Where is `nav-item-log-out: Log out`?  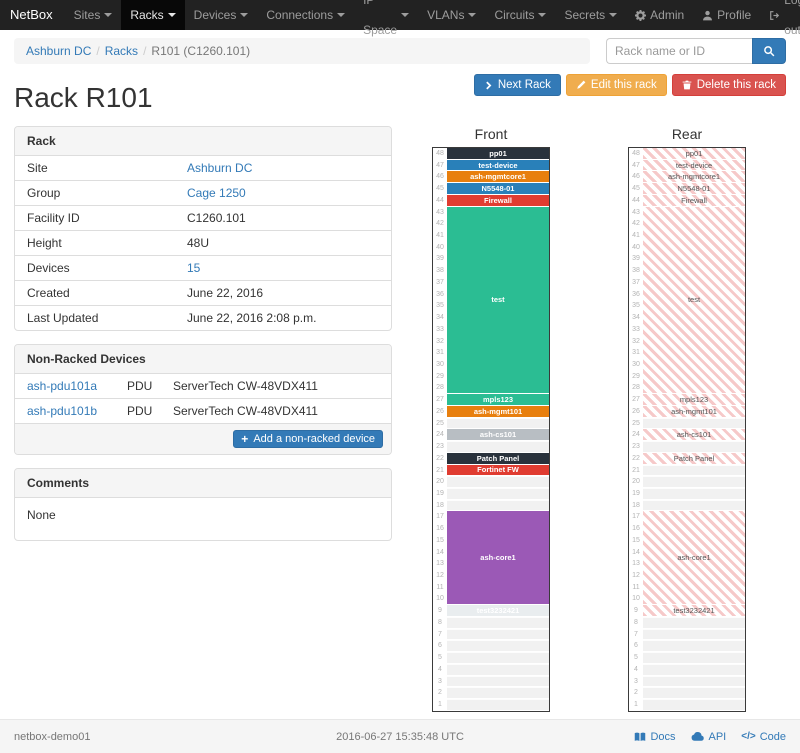
nav-item-log-out: Log out is located at coordinates (780, 18).